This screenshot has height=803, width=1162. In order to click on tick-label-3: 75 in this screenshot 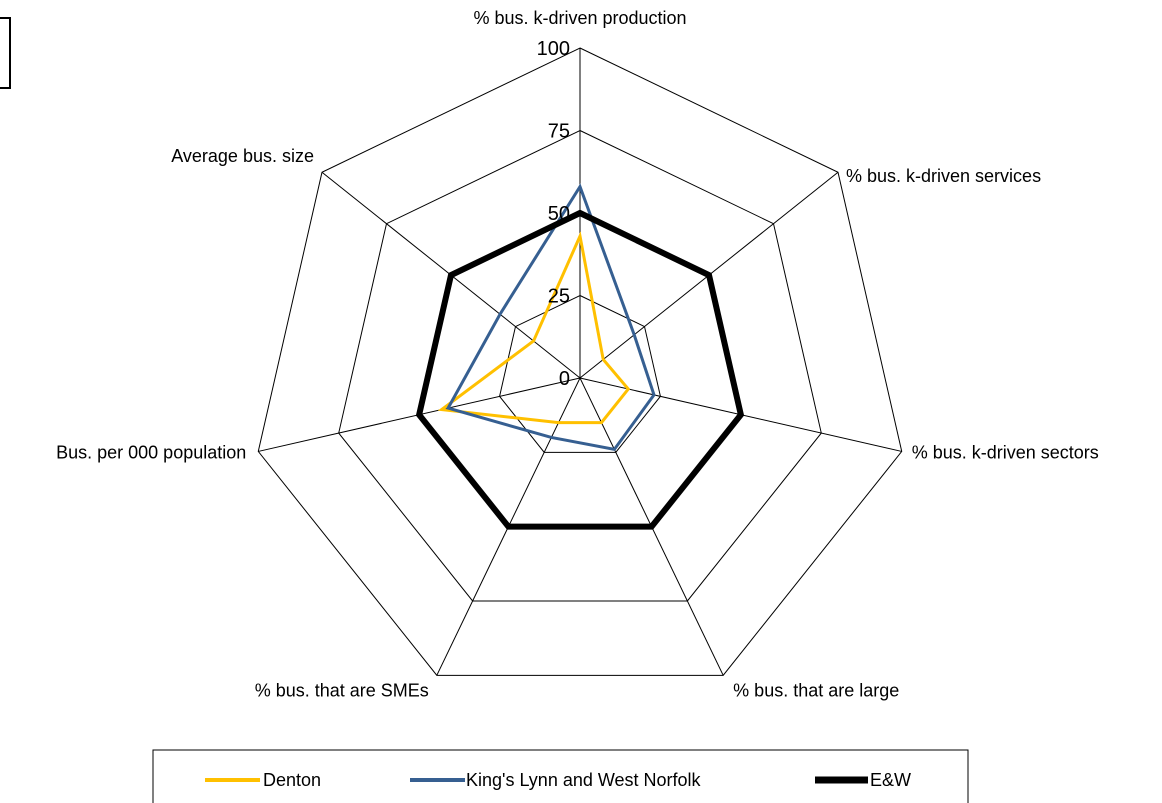, I will do `click(559, 132)`.